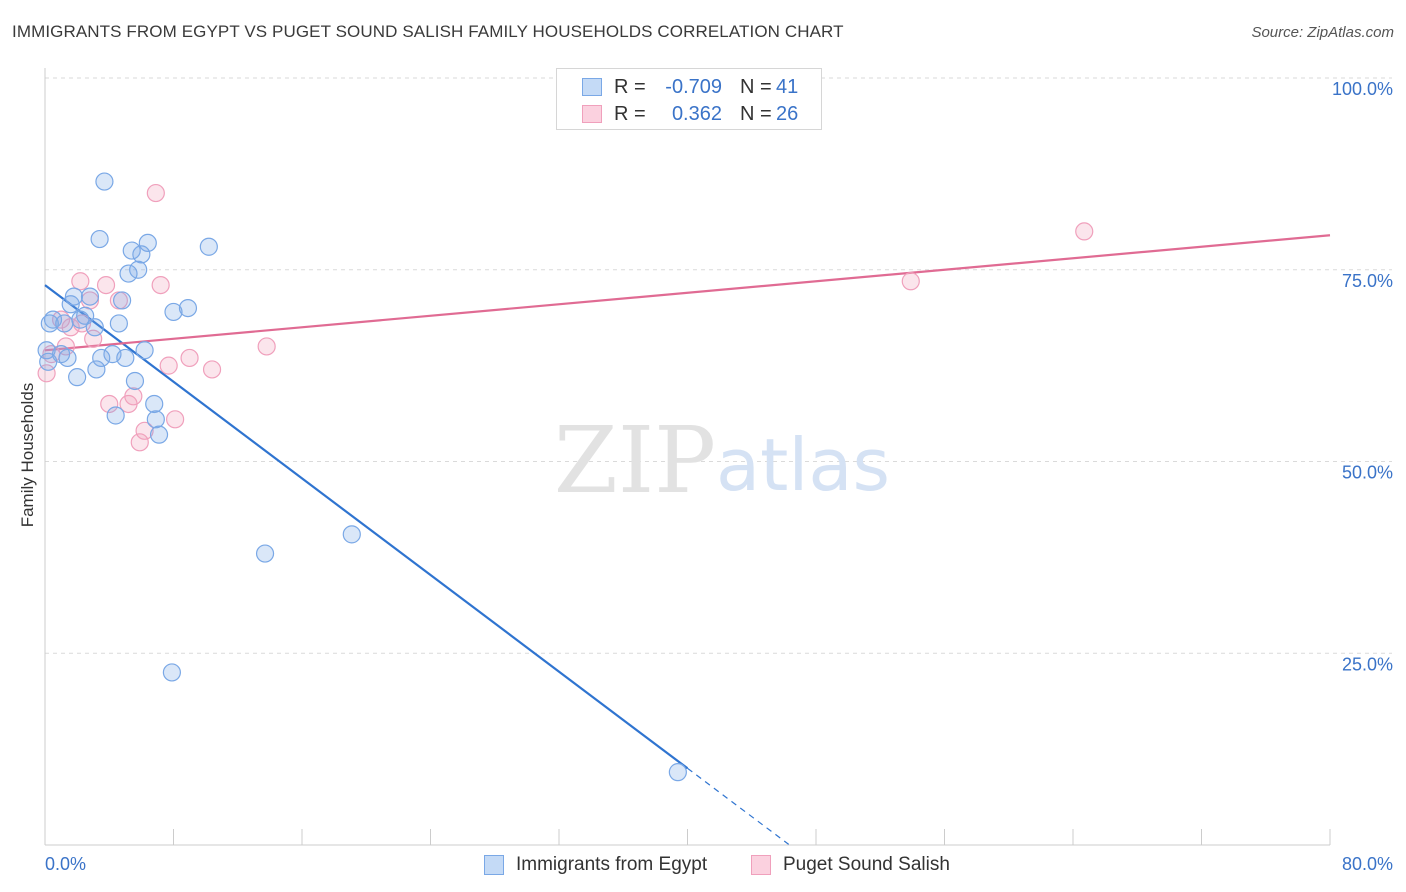  I want to click on x-tick-label: 0.0%, so click(65, 864).